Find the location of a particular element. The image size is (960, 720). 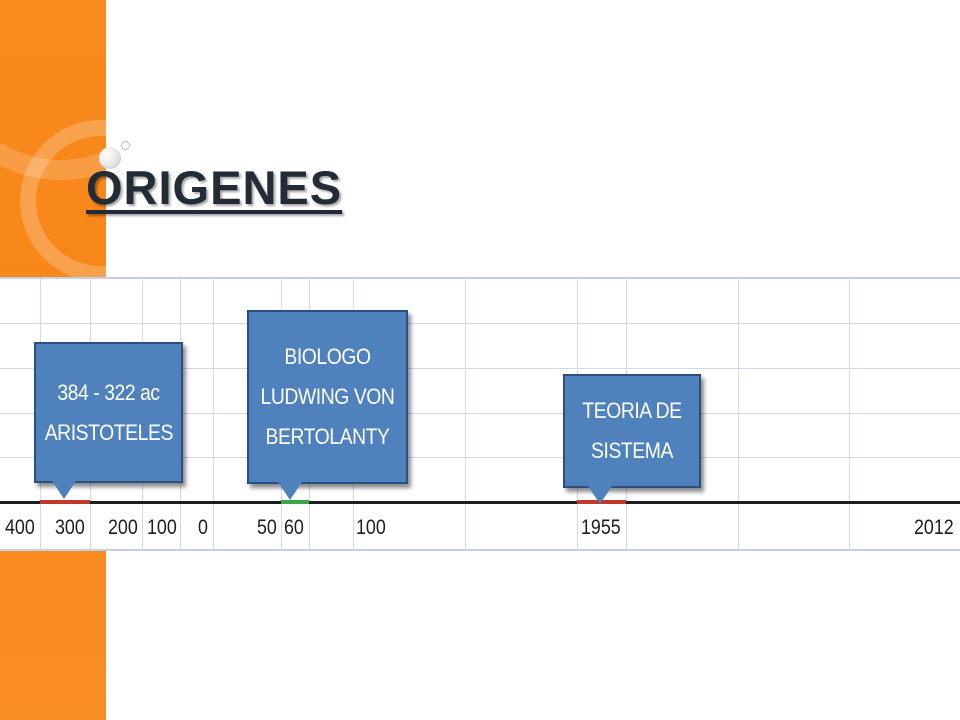

timeline-axis is located at coordinates (480, 502).